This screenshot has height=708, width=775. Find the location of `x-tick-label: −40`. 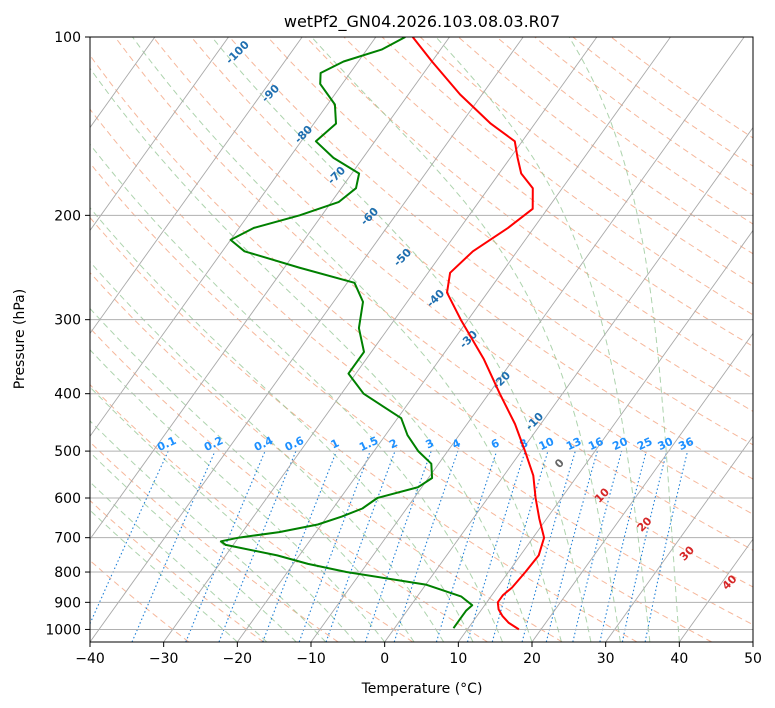

x-tick-label: −40 is located at coordinates (90, 659).